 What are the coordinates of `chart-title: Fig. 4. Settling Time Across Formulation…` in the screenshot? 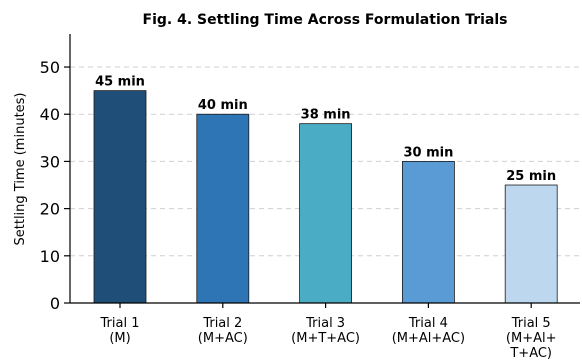 It's located at (325, 20).